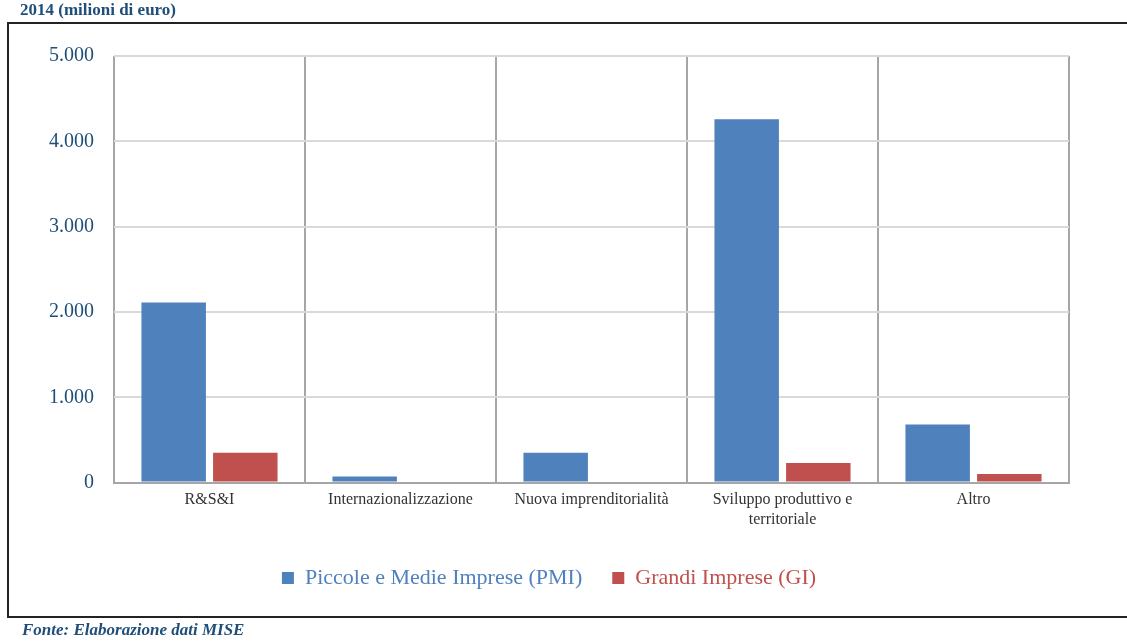 The width and height of the screenshot is (1127, 641). Describe the element at coordinates (726, 576) in the screenshot. I see `legend-label: Grandi Imprese (GI)` at that location.